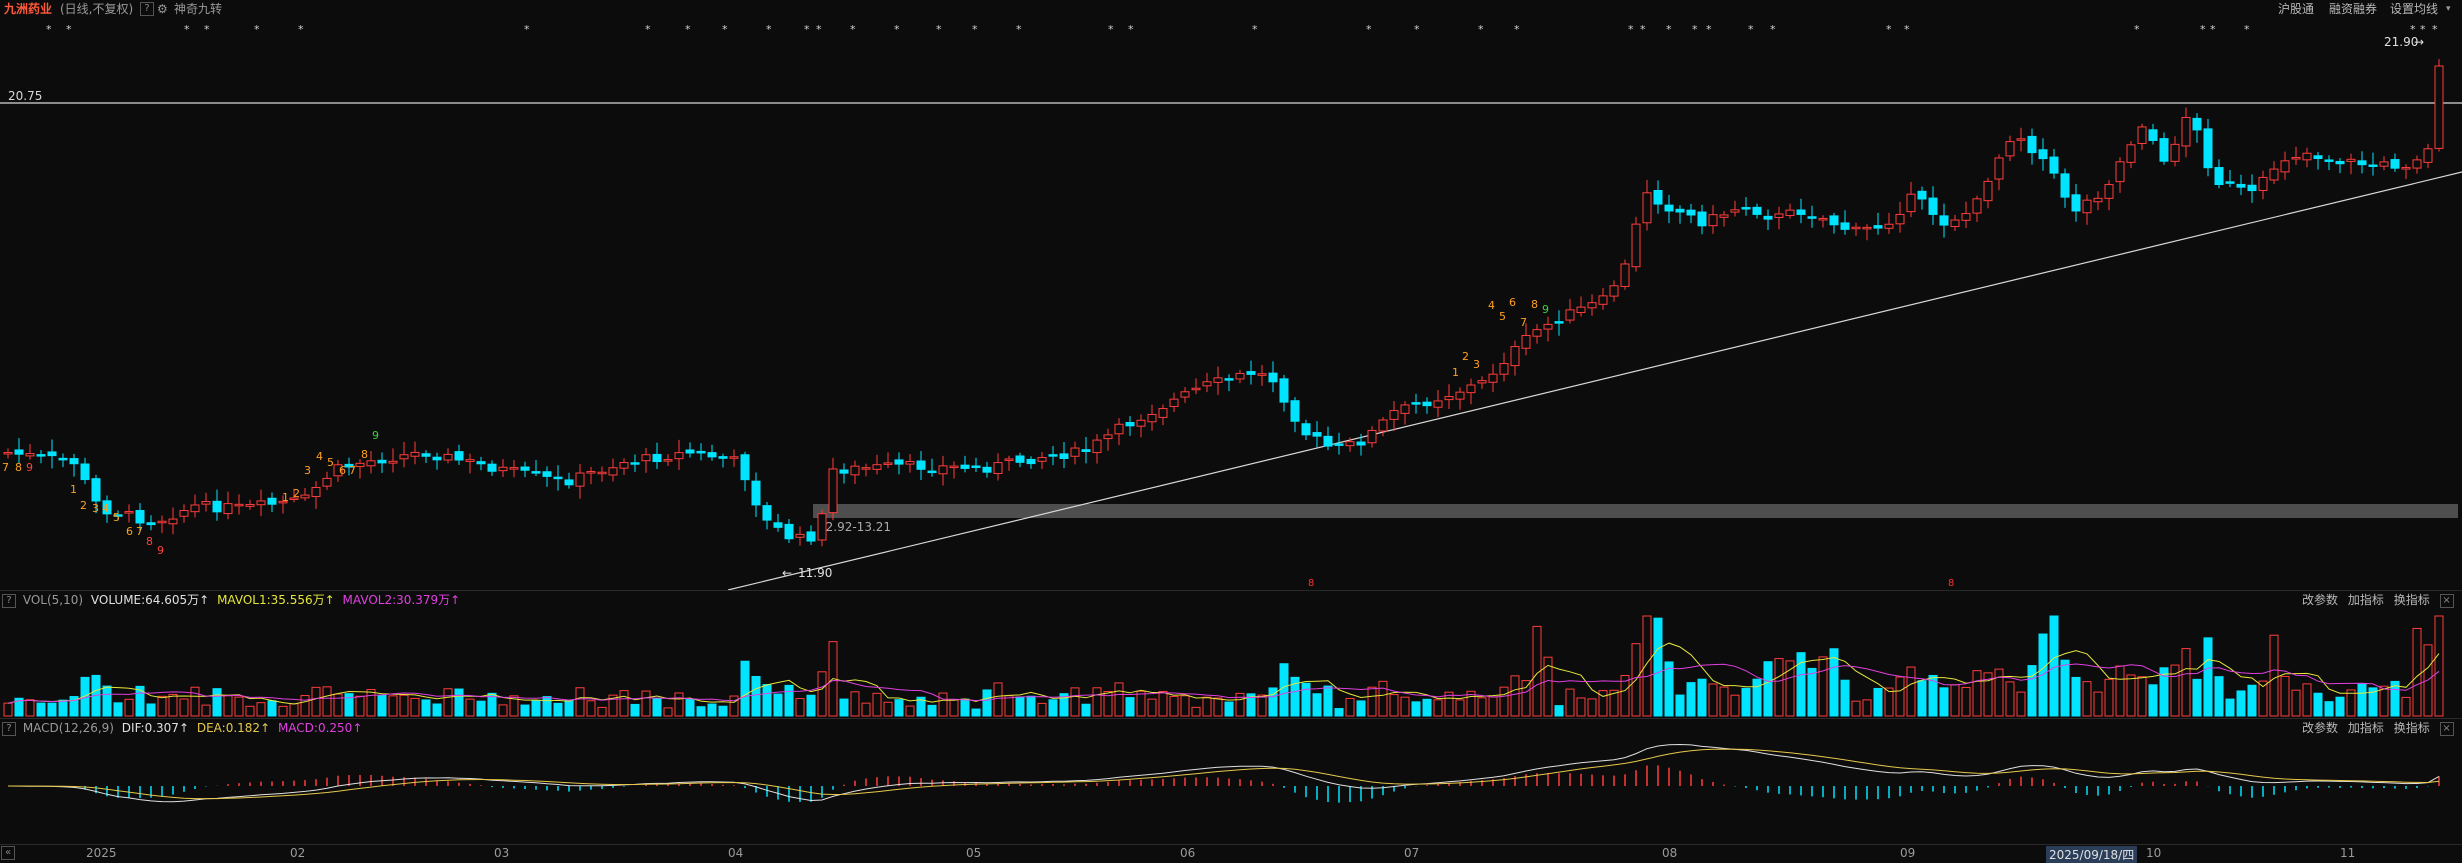 The height and width of the screenshot is (863, 2462). I want to click on td-count-label: 5, so click(116, 517).